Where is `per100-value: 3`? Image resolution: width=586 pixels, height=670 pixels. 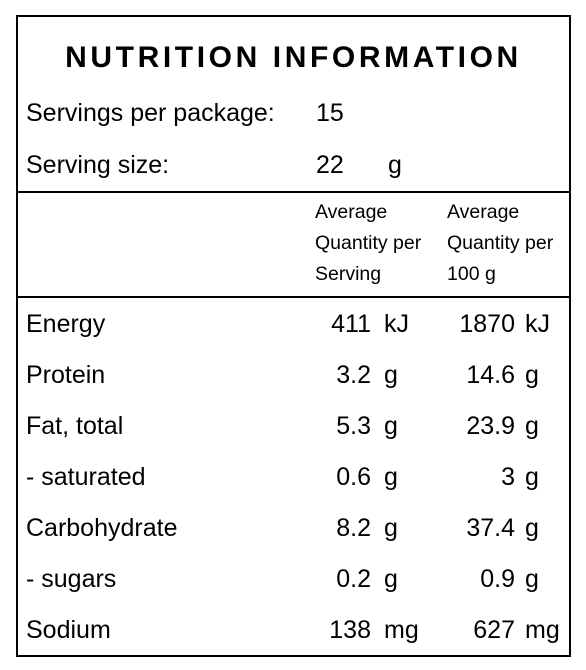 per100-value: 3 is located at coordinates (508, 477).